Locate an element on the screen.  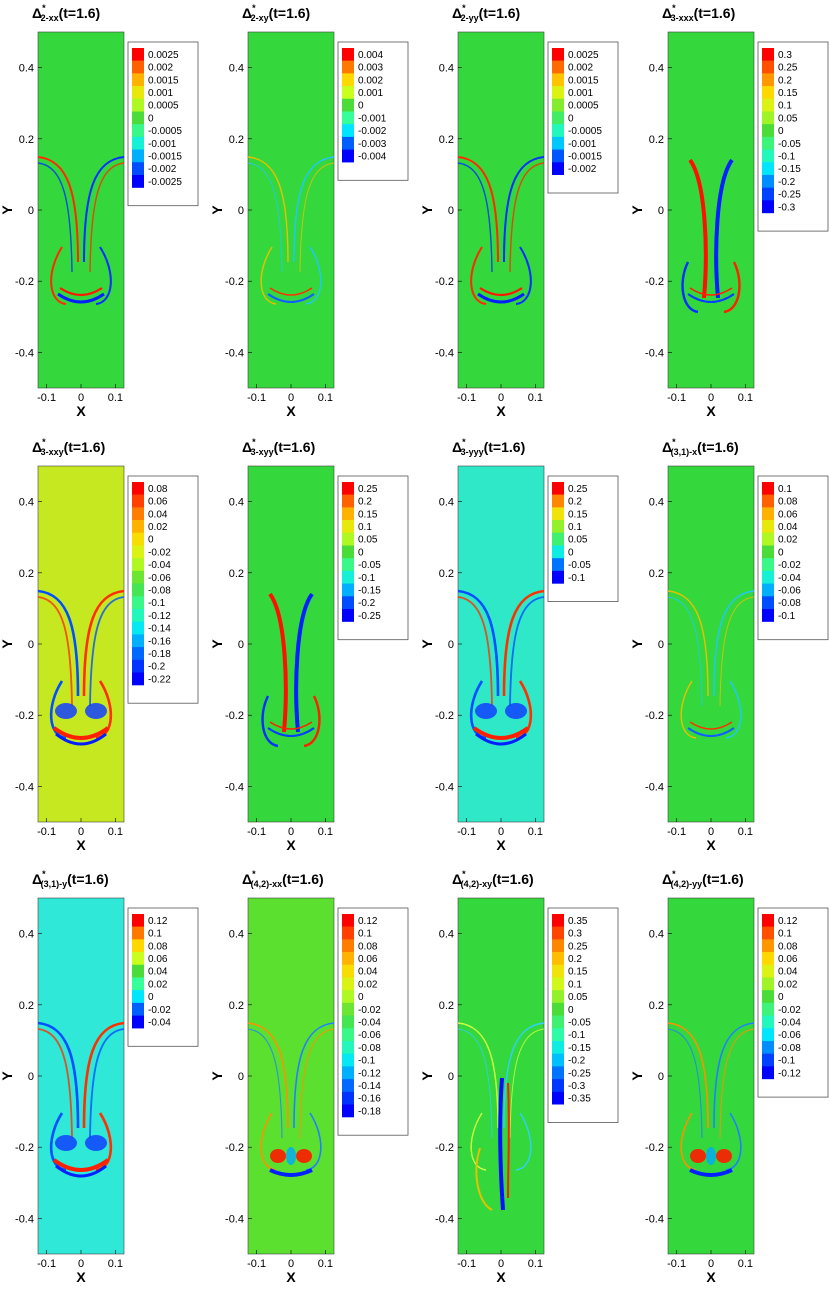
bottom-cap is located at coordinates (501, 733).